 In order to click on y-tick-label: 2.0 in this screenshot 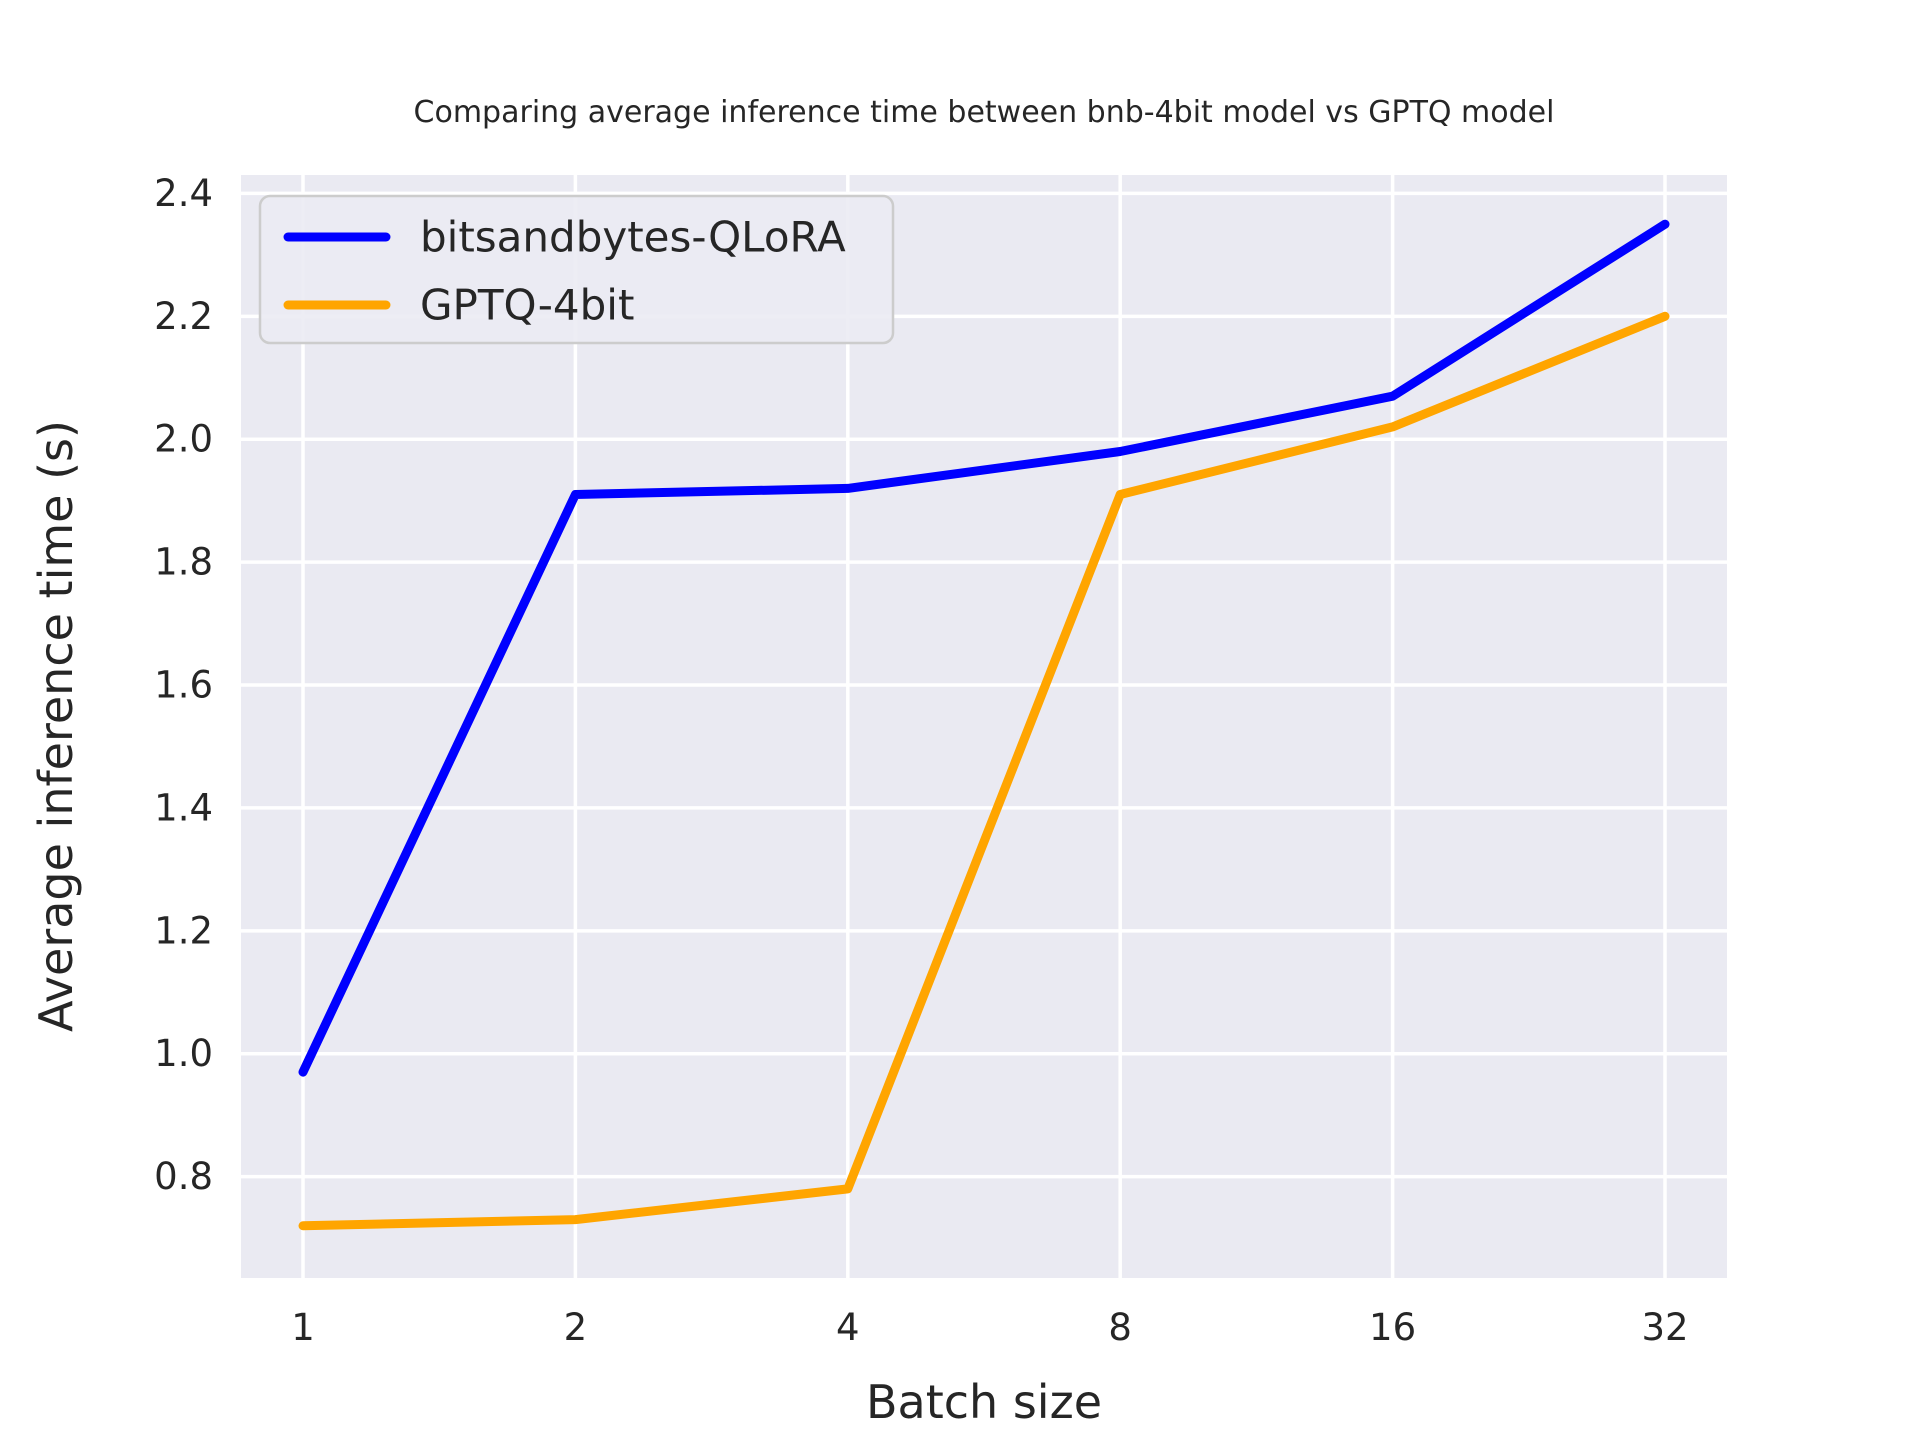, I will do `click(183, 439)`.